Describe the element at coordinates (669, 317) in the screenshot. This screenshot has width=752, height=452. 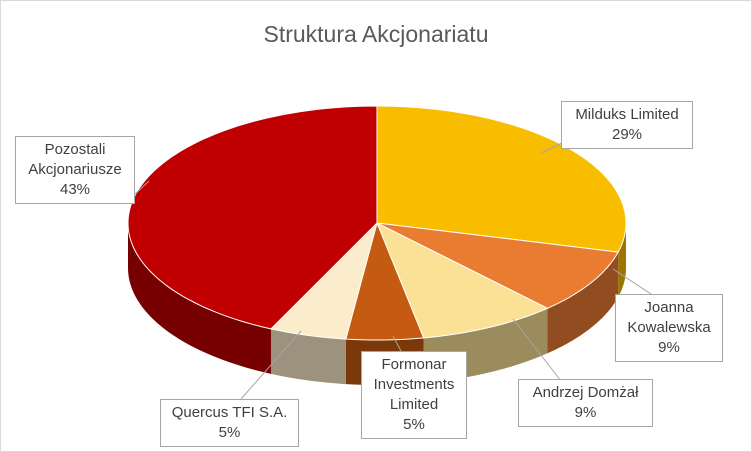
I see `category-name: Joanna Kowalewska` at that location.